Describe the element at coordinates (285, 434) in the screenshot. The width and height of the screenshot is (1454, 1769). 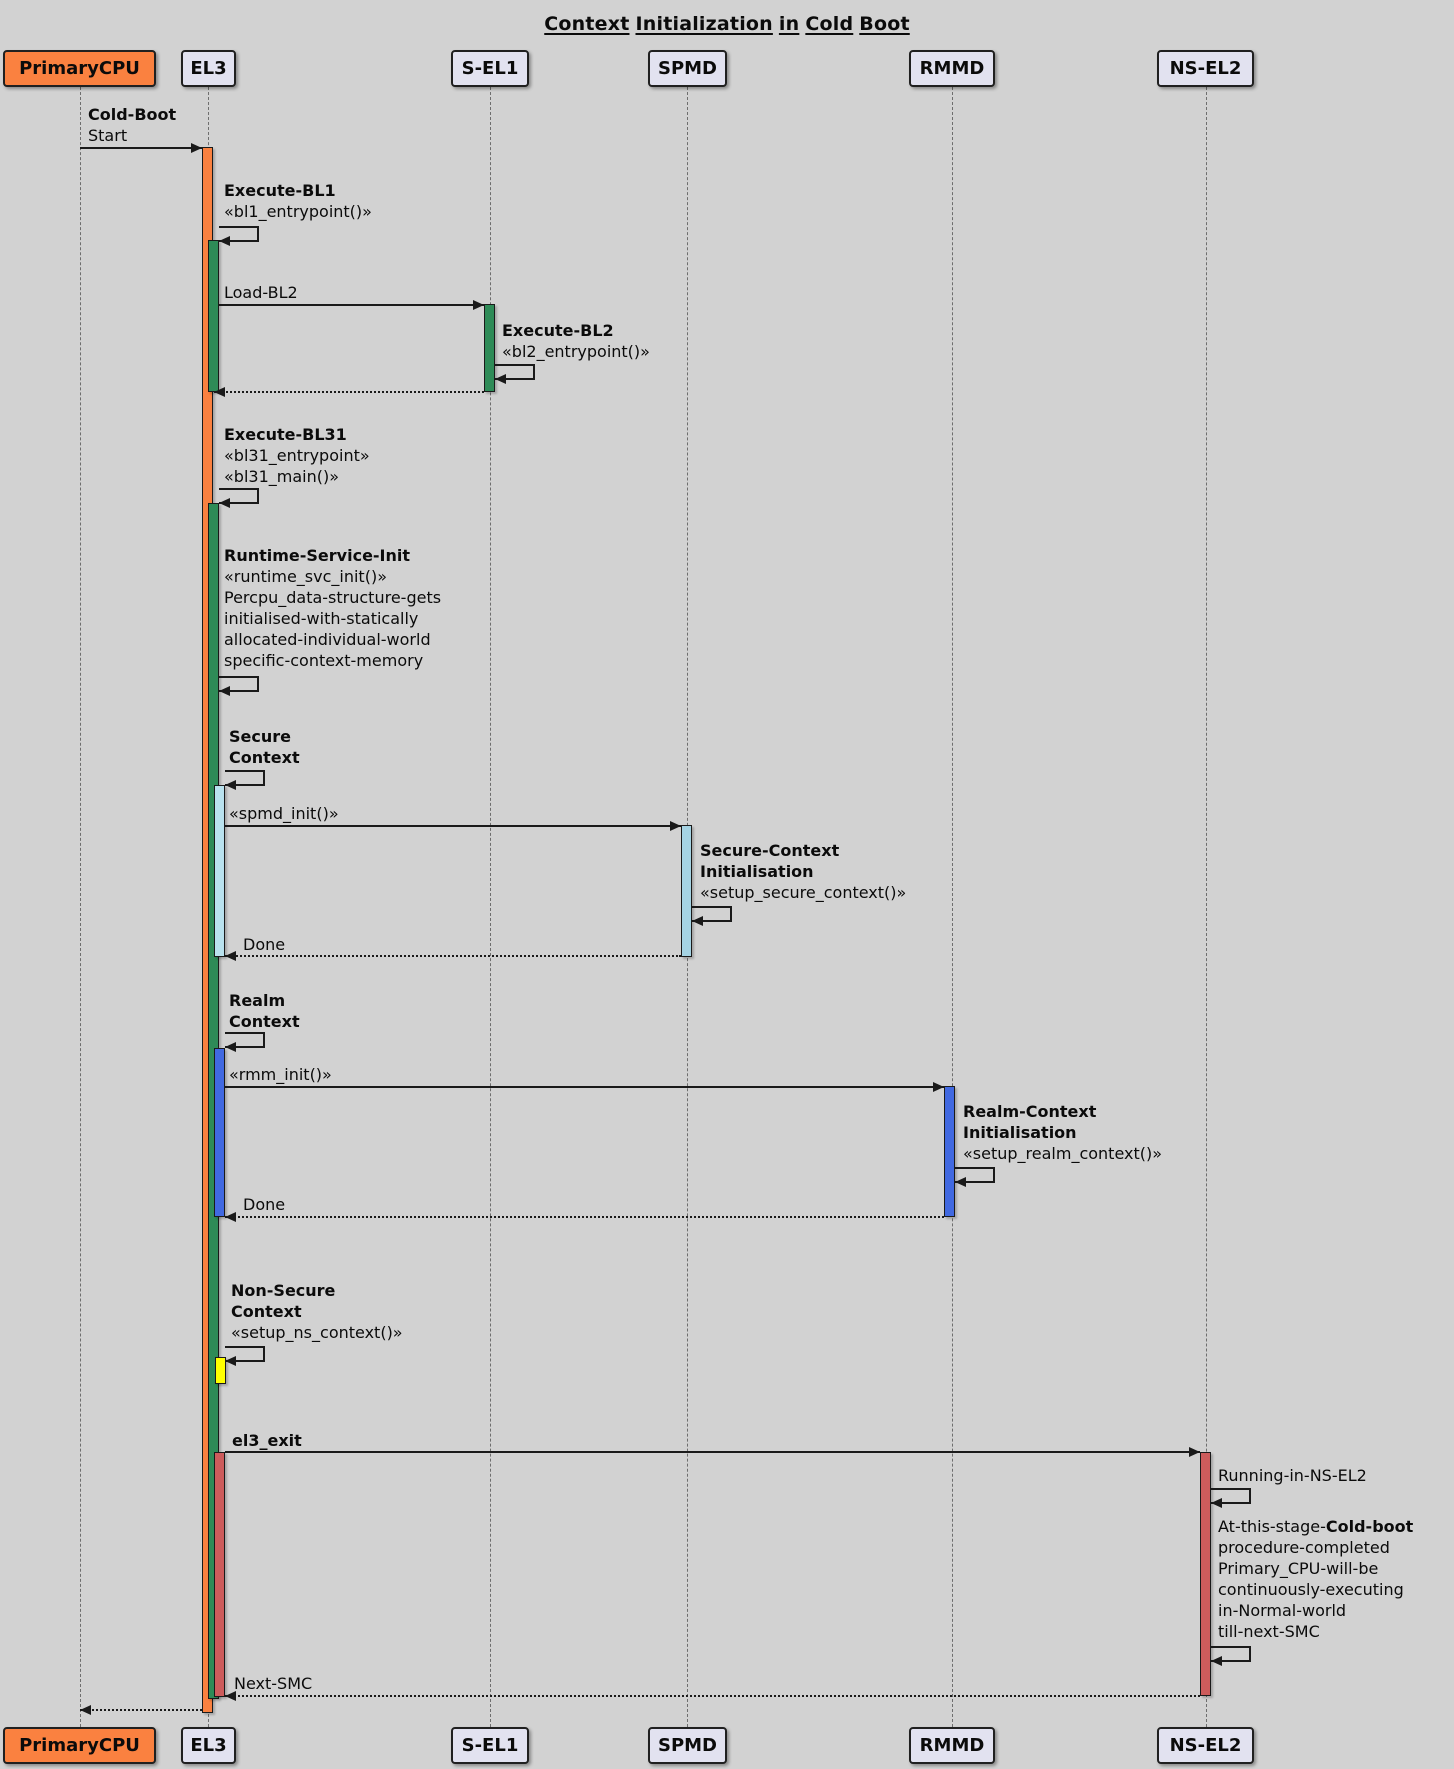
I see `message-line: Execute-BL31` at that location.